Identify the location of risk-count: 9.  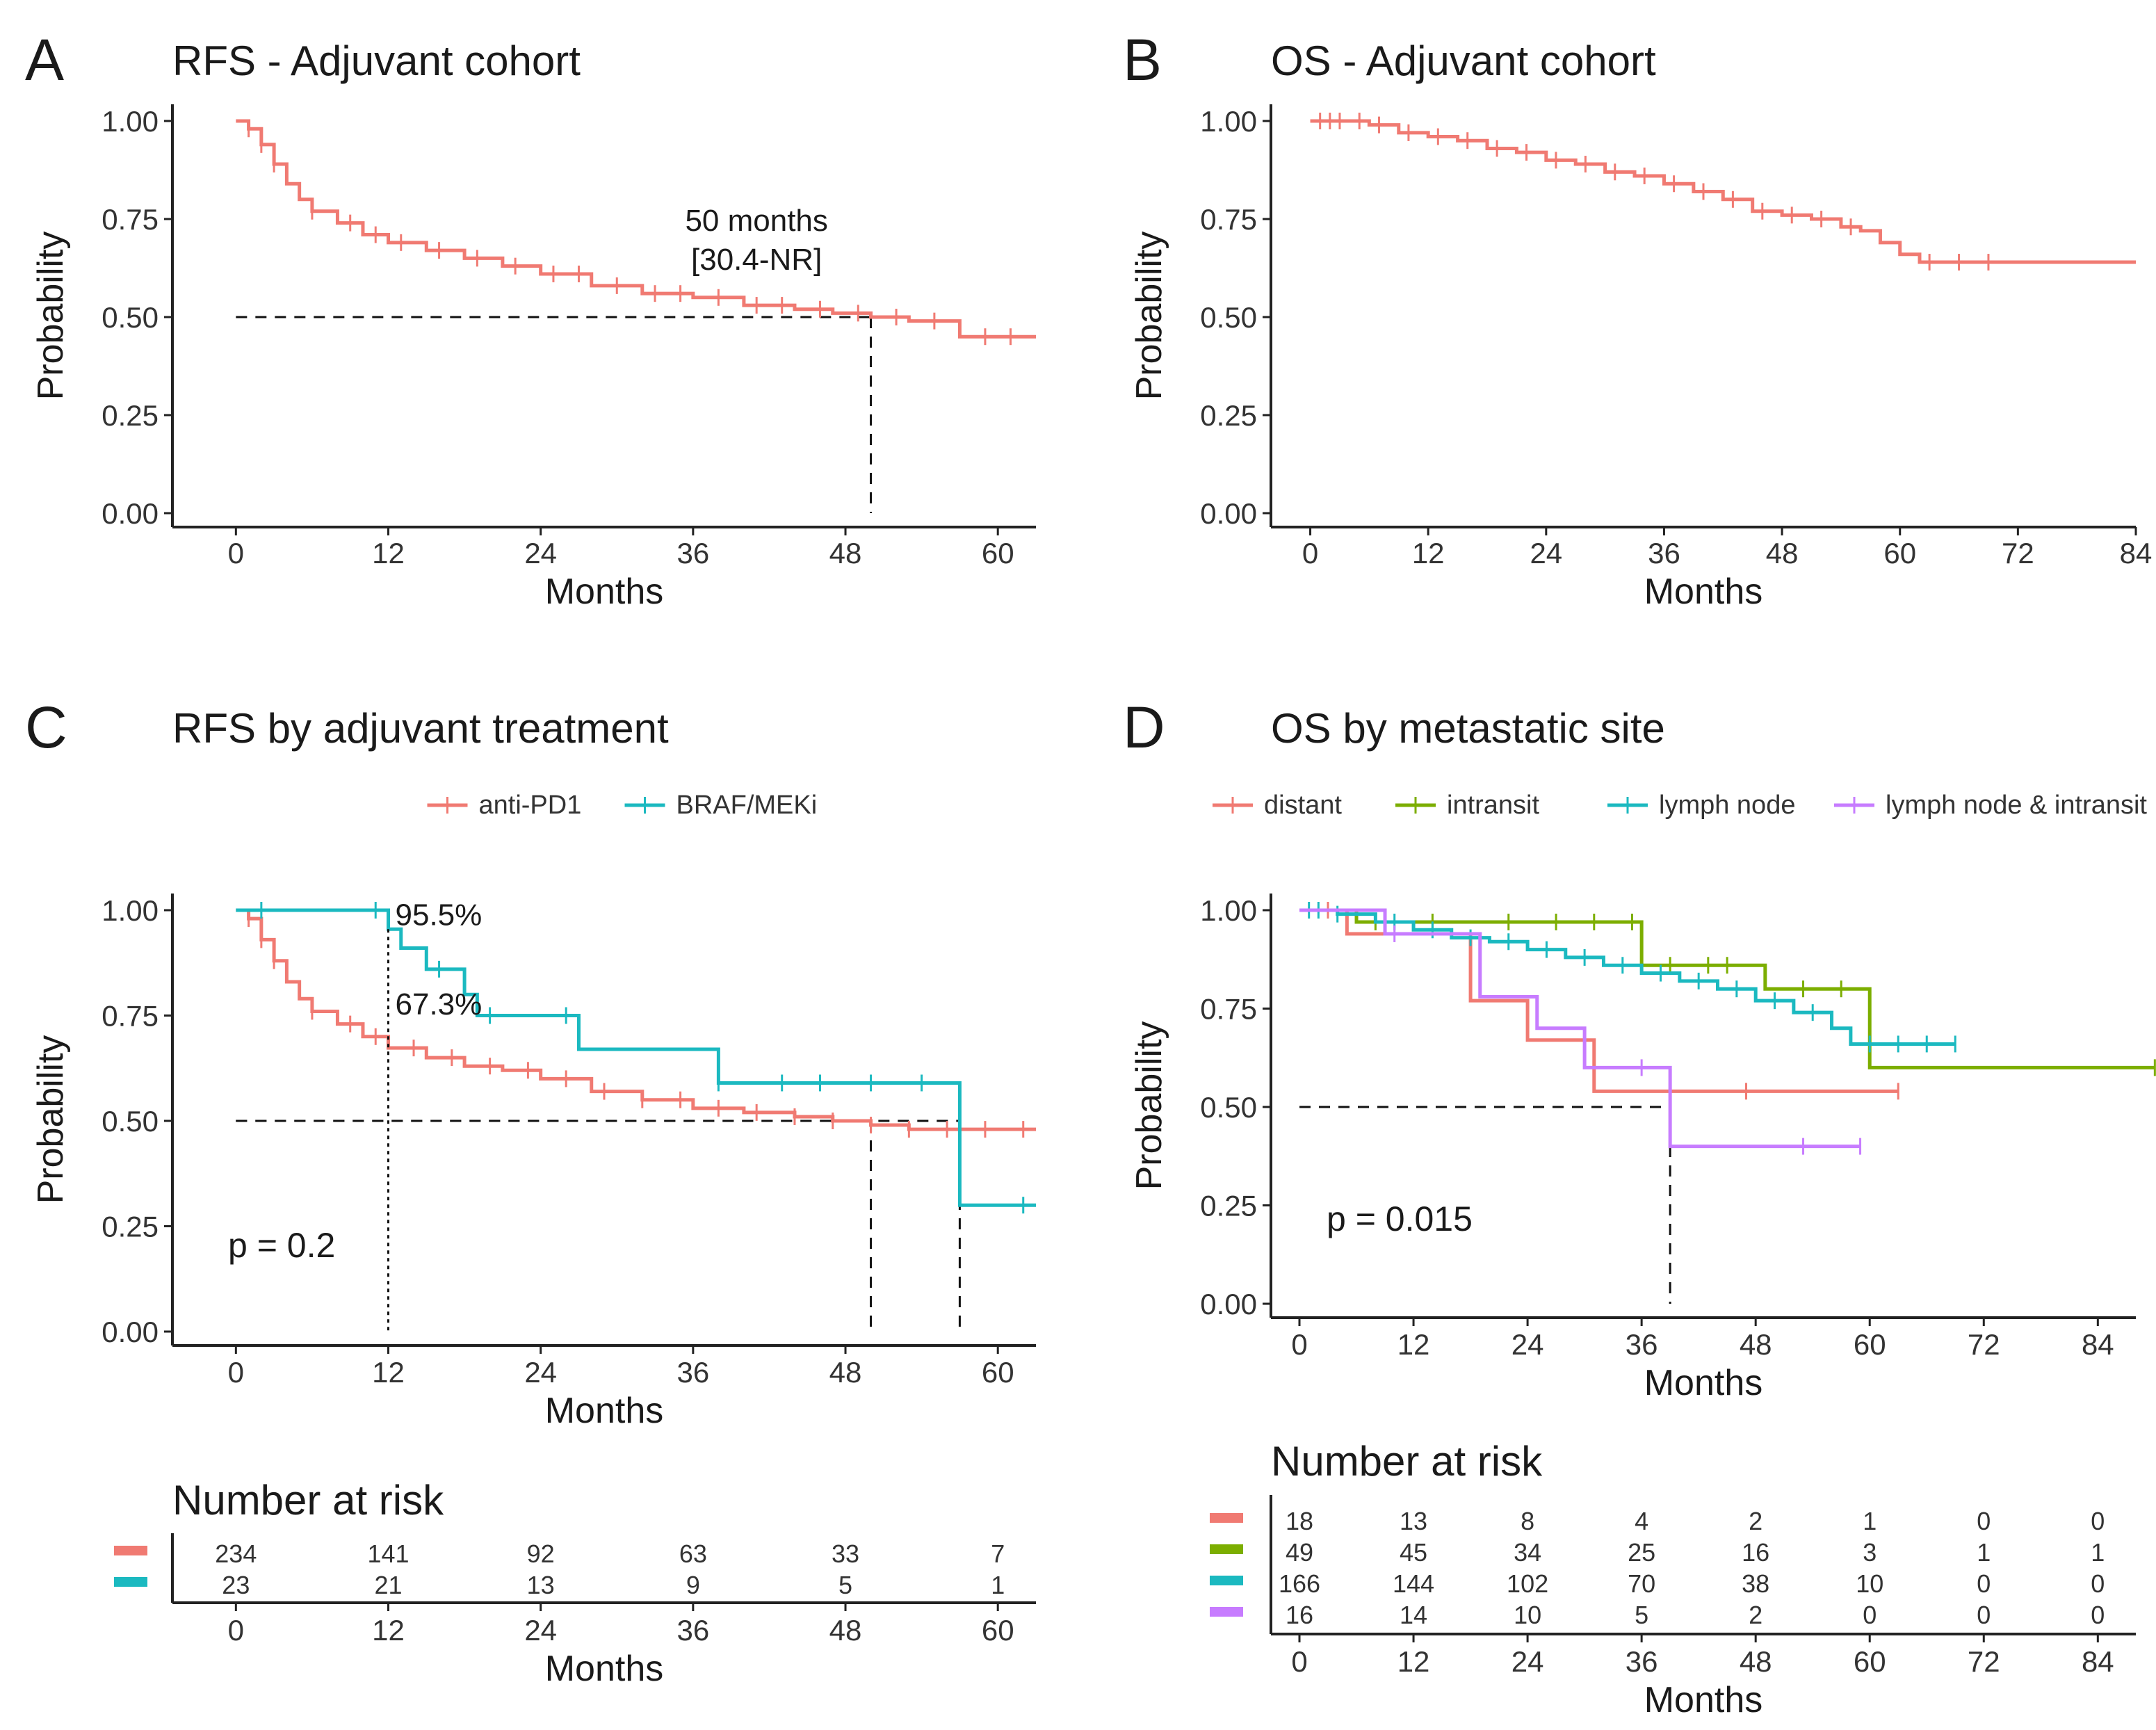
(693, 1585).